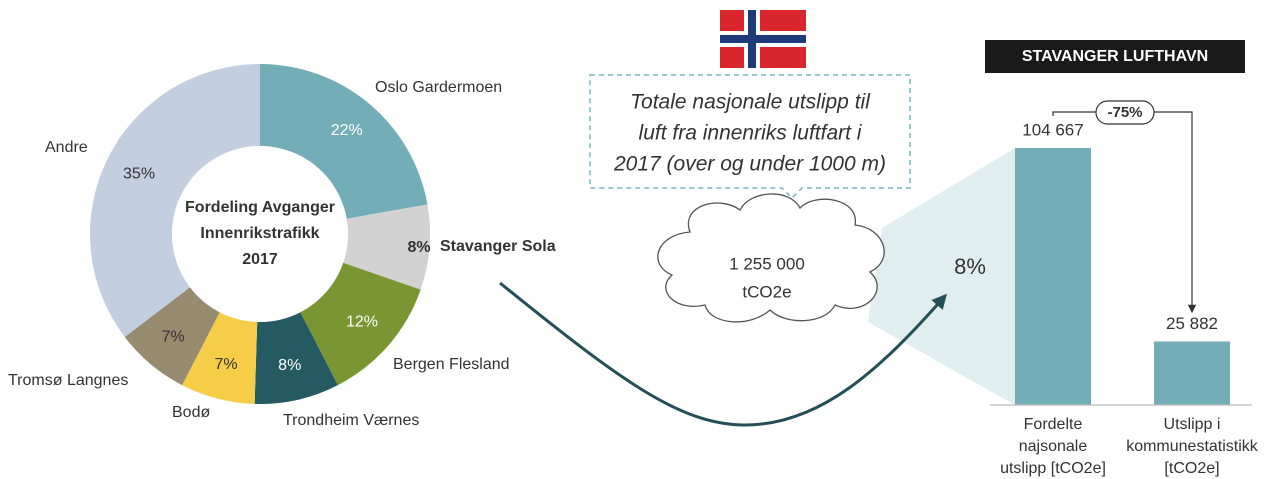 This screenshot has width=1279, height=479. What do you see at coordinates (498, 246) in the screenshot?
I see `category-label: Stavanger Sola` at bounding box center [498, 246].